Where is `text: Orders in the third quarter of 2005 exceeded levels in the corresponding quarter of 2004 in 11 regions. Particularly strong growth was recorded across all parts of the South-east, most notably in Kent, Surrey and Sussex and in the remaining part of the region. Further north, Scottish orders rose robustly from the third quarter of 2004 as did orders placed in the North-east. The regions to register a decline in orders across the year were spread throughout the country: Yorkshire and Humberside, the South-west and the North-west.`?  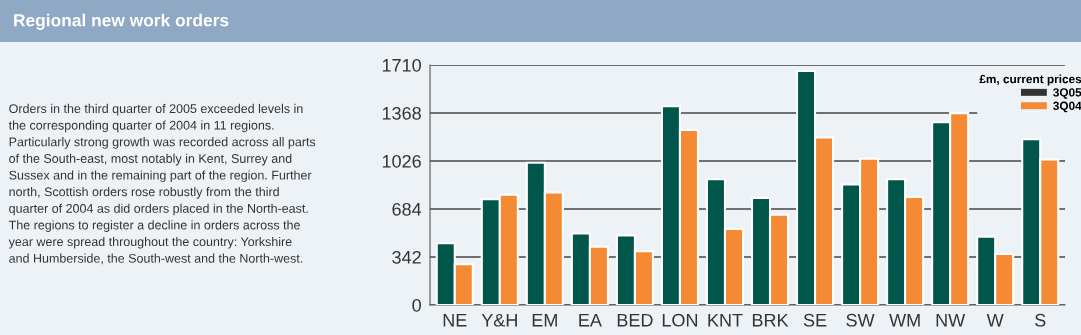 text: Orders in the third quarter of 2005 exceeded levels in the corresponding quarter of 2004 in 11 regions. Particularly strong growth was recorded across all parts of the South-east, most notably in Kent, Surrey and Sussex and in the remaining part of the region. Further north, Scottish orders rose robustly from the third quarter of 2004 as did orders placed in the North-east. The regions to register a decline in orders across the year were spread throughout the country: Yorkshire and Humberside, the South-west and the North-west. is located at coordinates (162, 184).